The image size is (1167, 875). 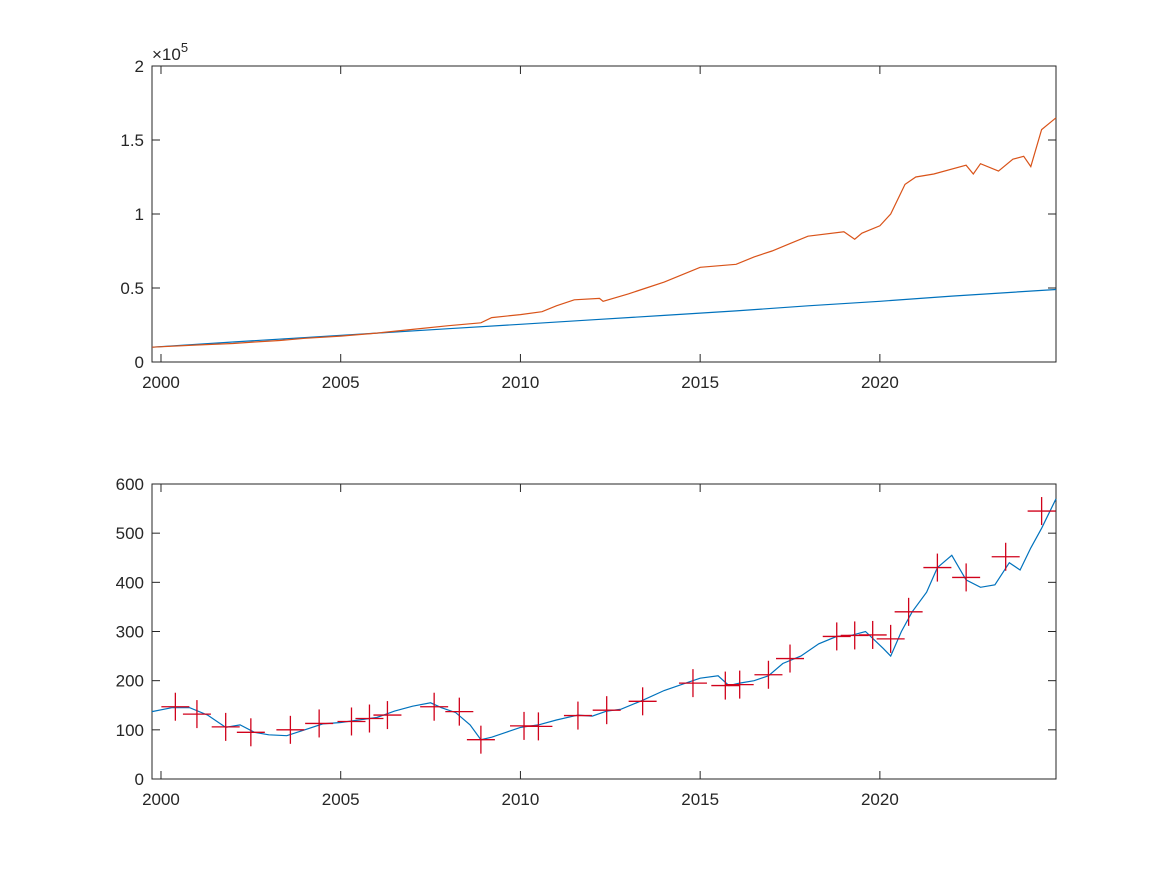 I want to click on top-exponent-label: ×10⁵, so click(x=170, y=52).